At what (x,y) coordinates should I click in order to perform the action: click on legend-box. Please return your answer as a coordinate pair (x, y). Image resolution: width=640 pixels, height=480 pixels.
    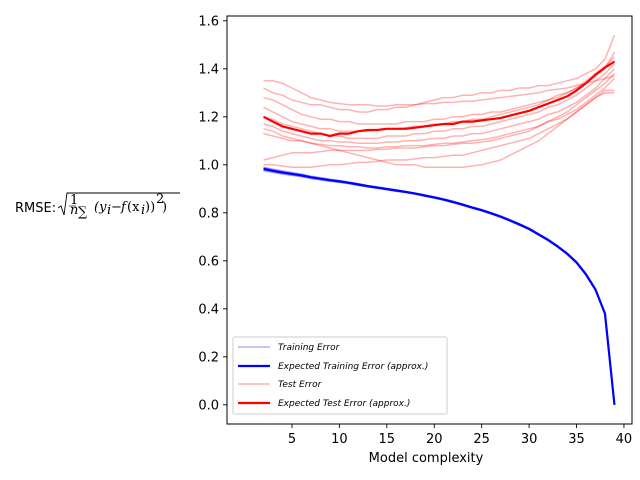
    Looking at the image, I should click on (340, 375).